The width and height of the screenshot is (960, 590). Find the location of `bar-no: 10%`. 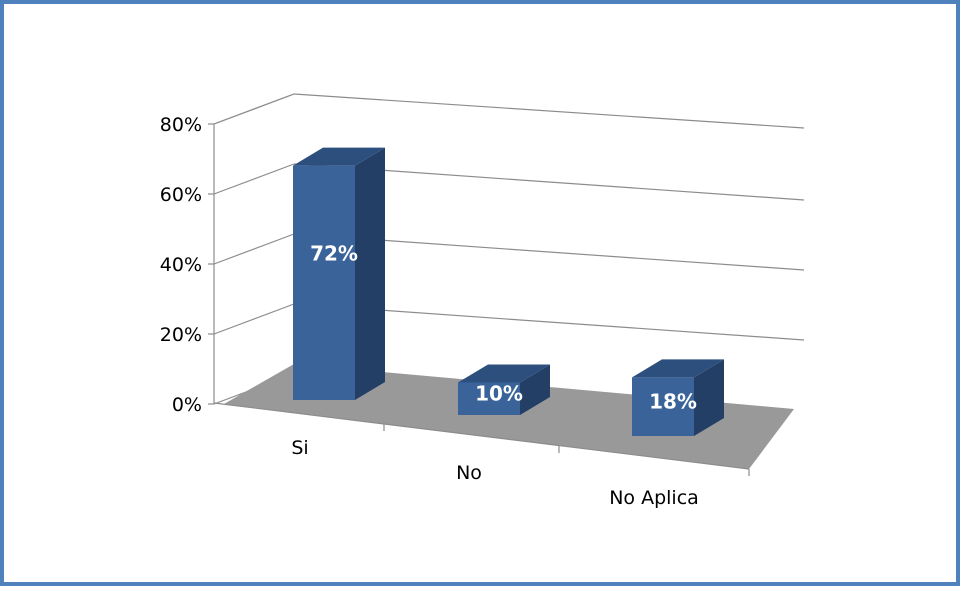

bar-no: 10% is located at coordinates (504, 389).